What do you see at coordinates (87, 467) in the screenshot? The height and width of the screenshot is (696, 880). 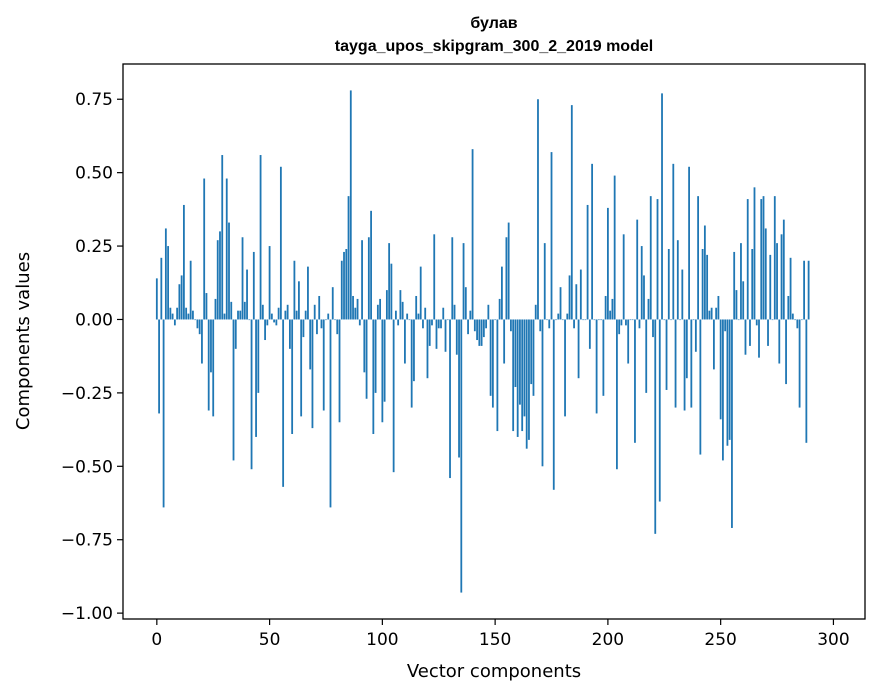 I see `y-tick-label: −0.50` at bounding box center [87, 467].